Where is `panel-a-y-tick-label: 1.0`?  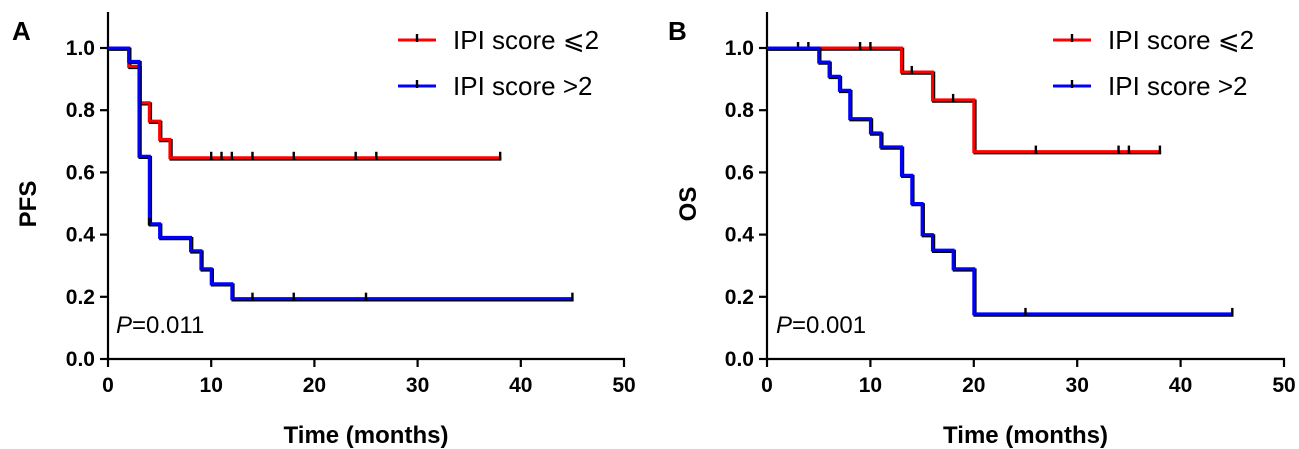
panel-a-y-tick-label: 1.0 is located at coordinates (80, 48).